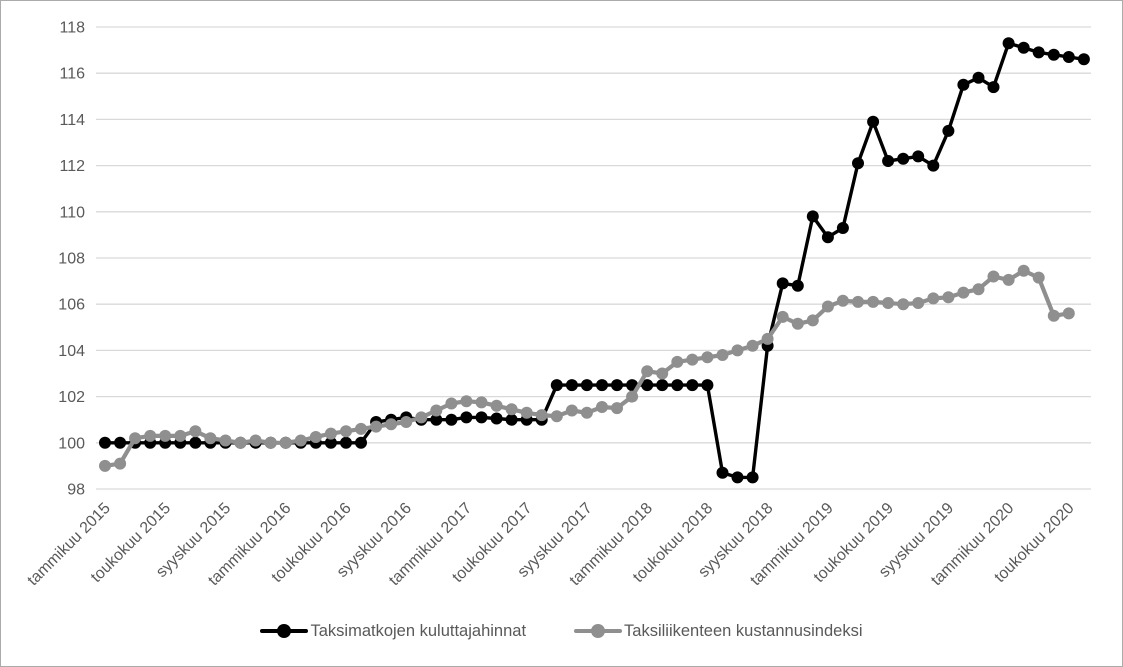 The width and height of the screenshot is (1123, 667). I want to click on y-axis-tick-label: 98, so click(76, 490).